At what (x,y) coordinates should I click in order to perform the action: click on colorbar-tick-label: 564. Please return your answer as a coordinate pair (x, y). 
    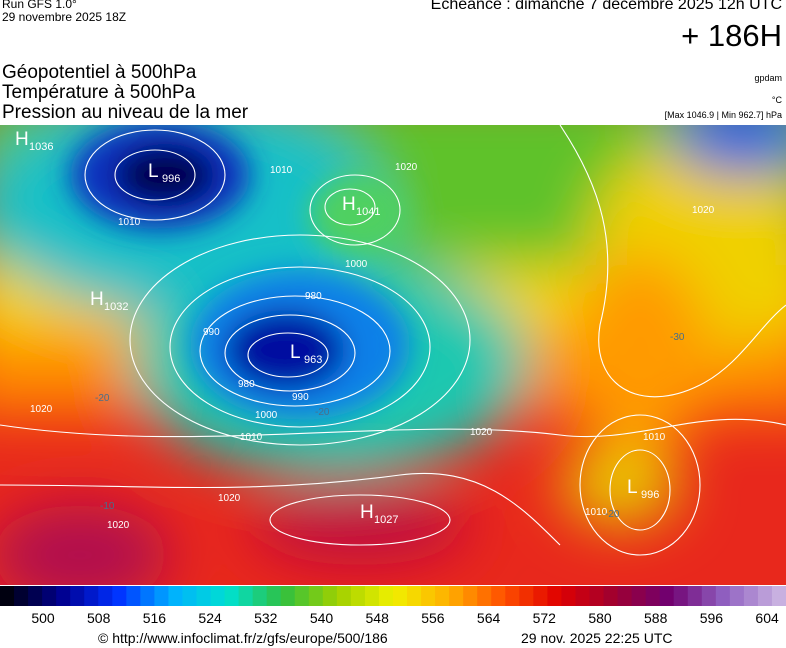
    Looking at the image, I should click on (489, 618).